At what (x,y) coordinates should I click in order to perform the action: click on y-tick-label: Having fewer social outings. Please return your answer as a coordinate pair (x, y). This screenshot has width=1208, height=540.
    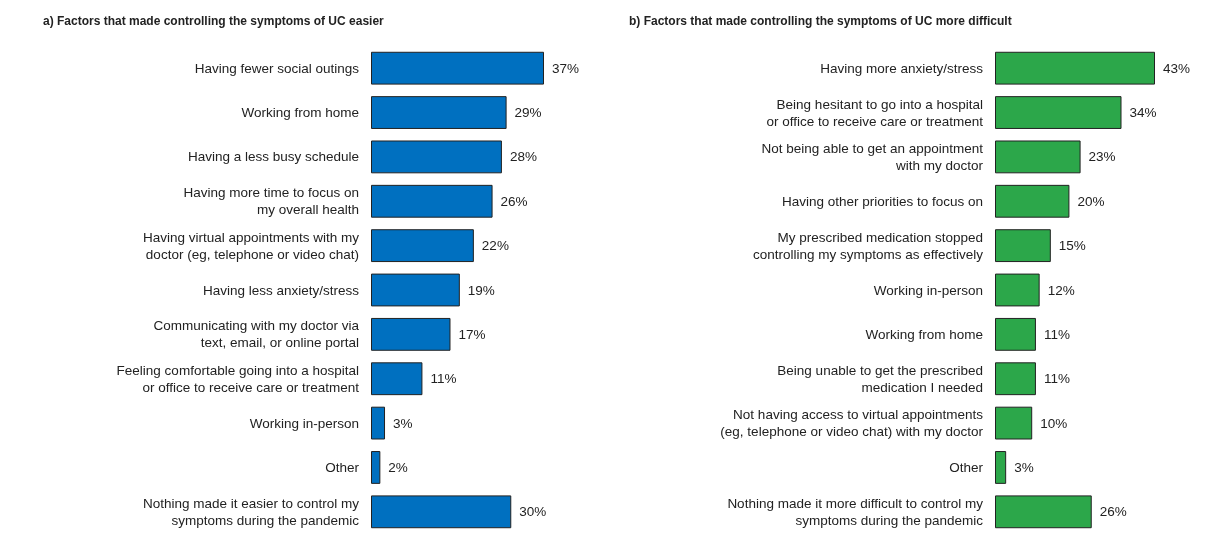
    Looking at the image, I should click on (277, 68).